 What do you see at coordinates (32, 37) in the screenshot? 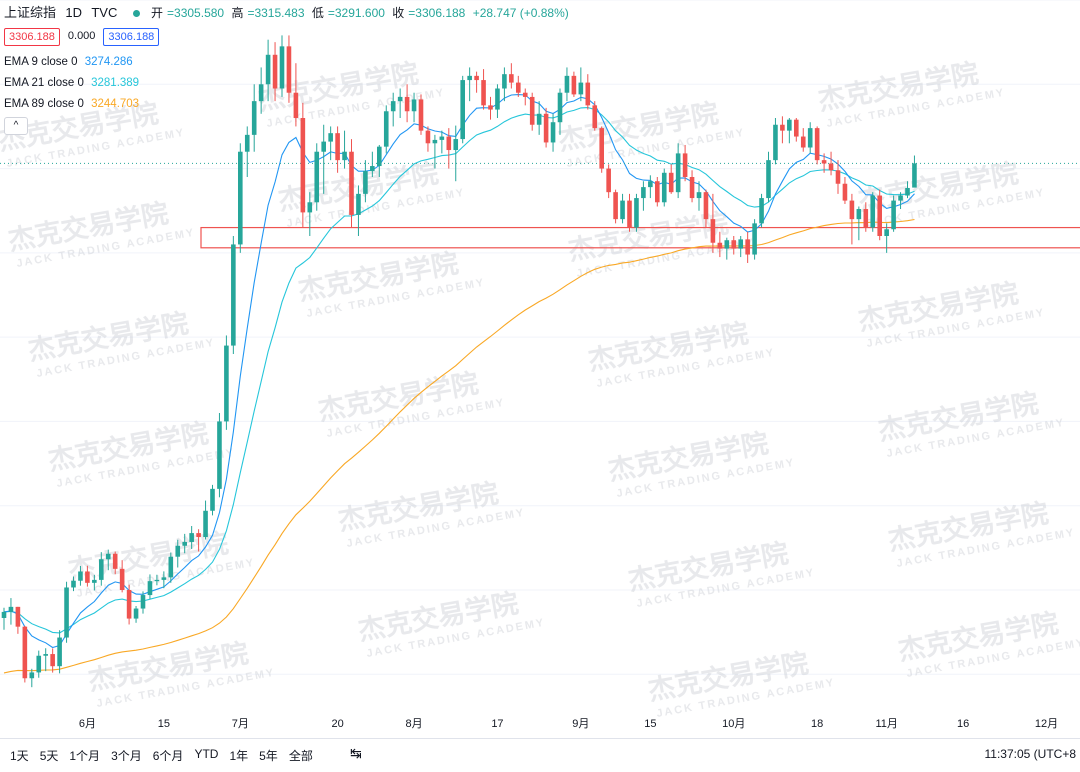
I see `sell-price-box: 3306.188` at bounding box center [32, 37].